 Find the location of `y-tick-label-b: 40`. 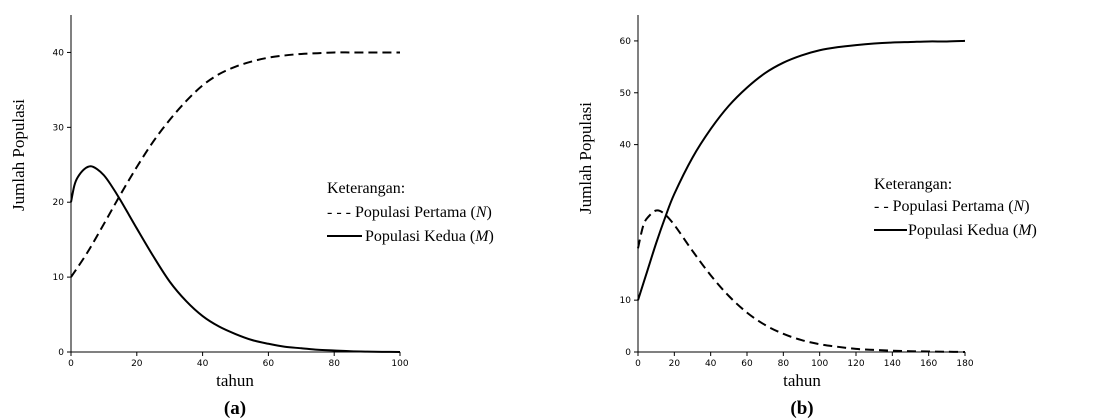

y-tick-label-b: 40 is located at coordinates (626, 146).